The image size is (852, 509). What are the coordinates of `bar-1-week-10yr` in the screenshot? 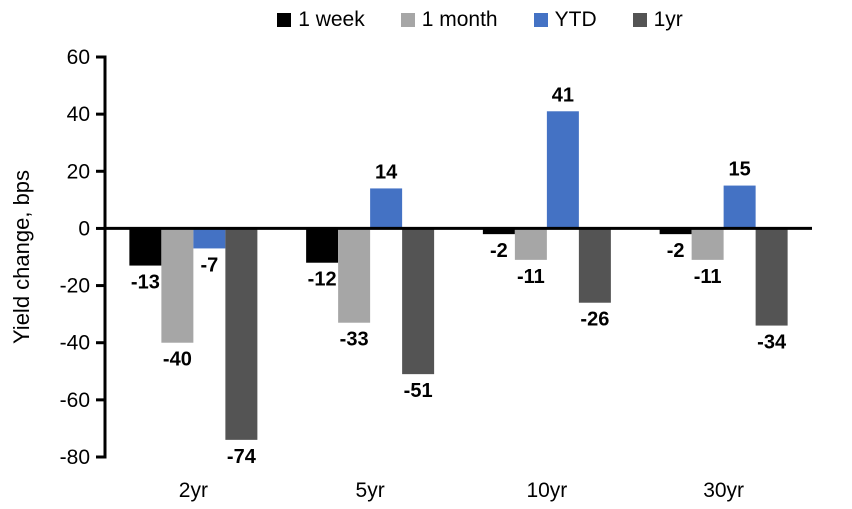 It's located at (498, 231).